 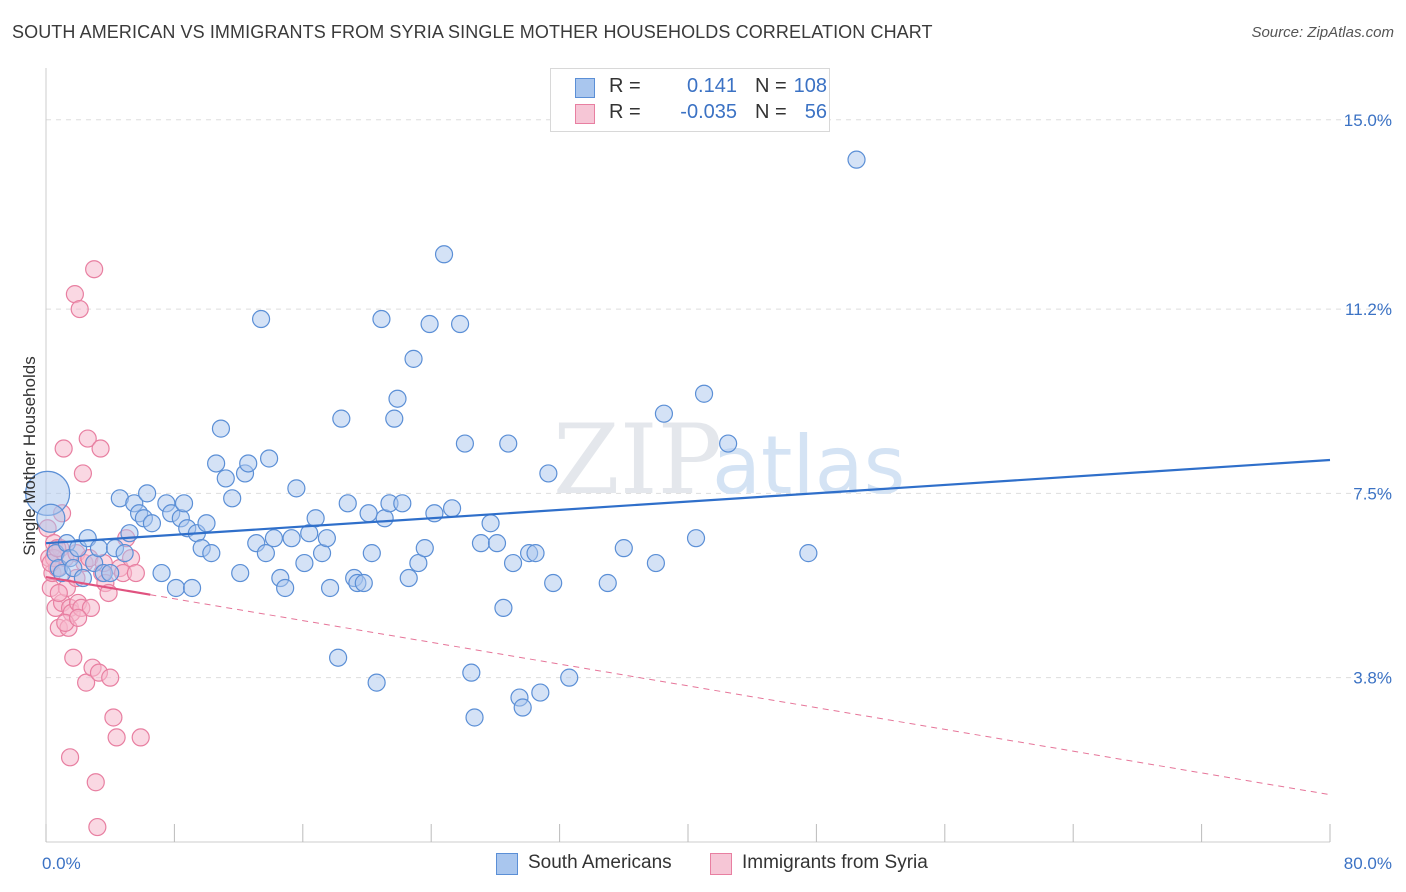 I want to click on legend-r-value: -0.035, so click(x=708, y=112).